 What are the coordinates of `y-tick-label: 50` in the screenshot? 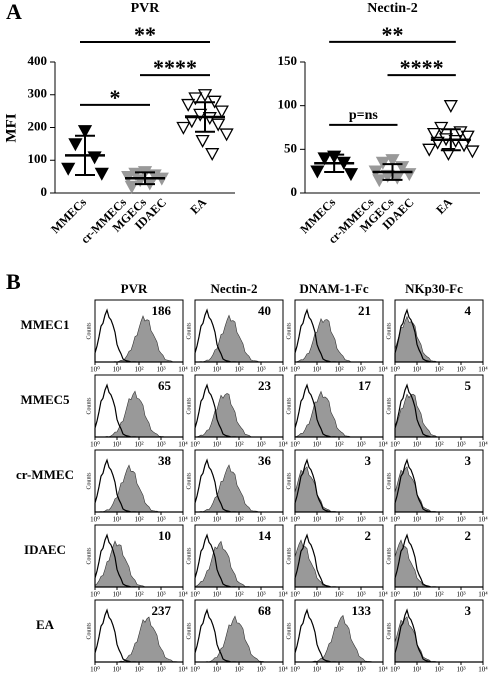 It's located at (290, 147).